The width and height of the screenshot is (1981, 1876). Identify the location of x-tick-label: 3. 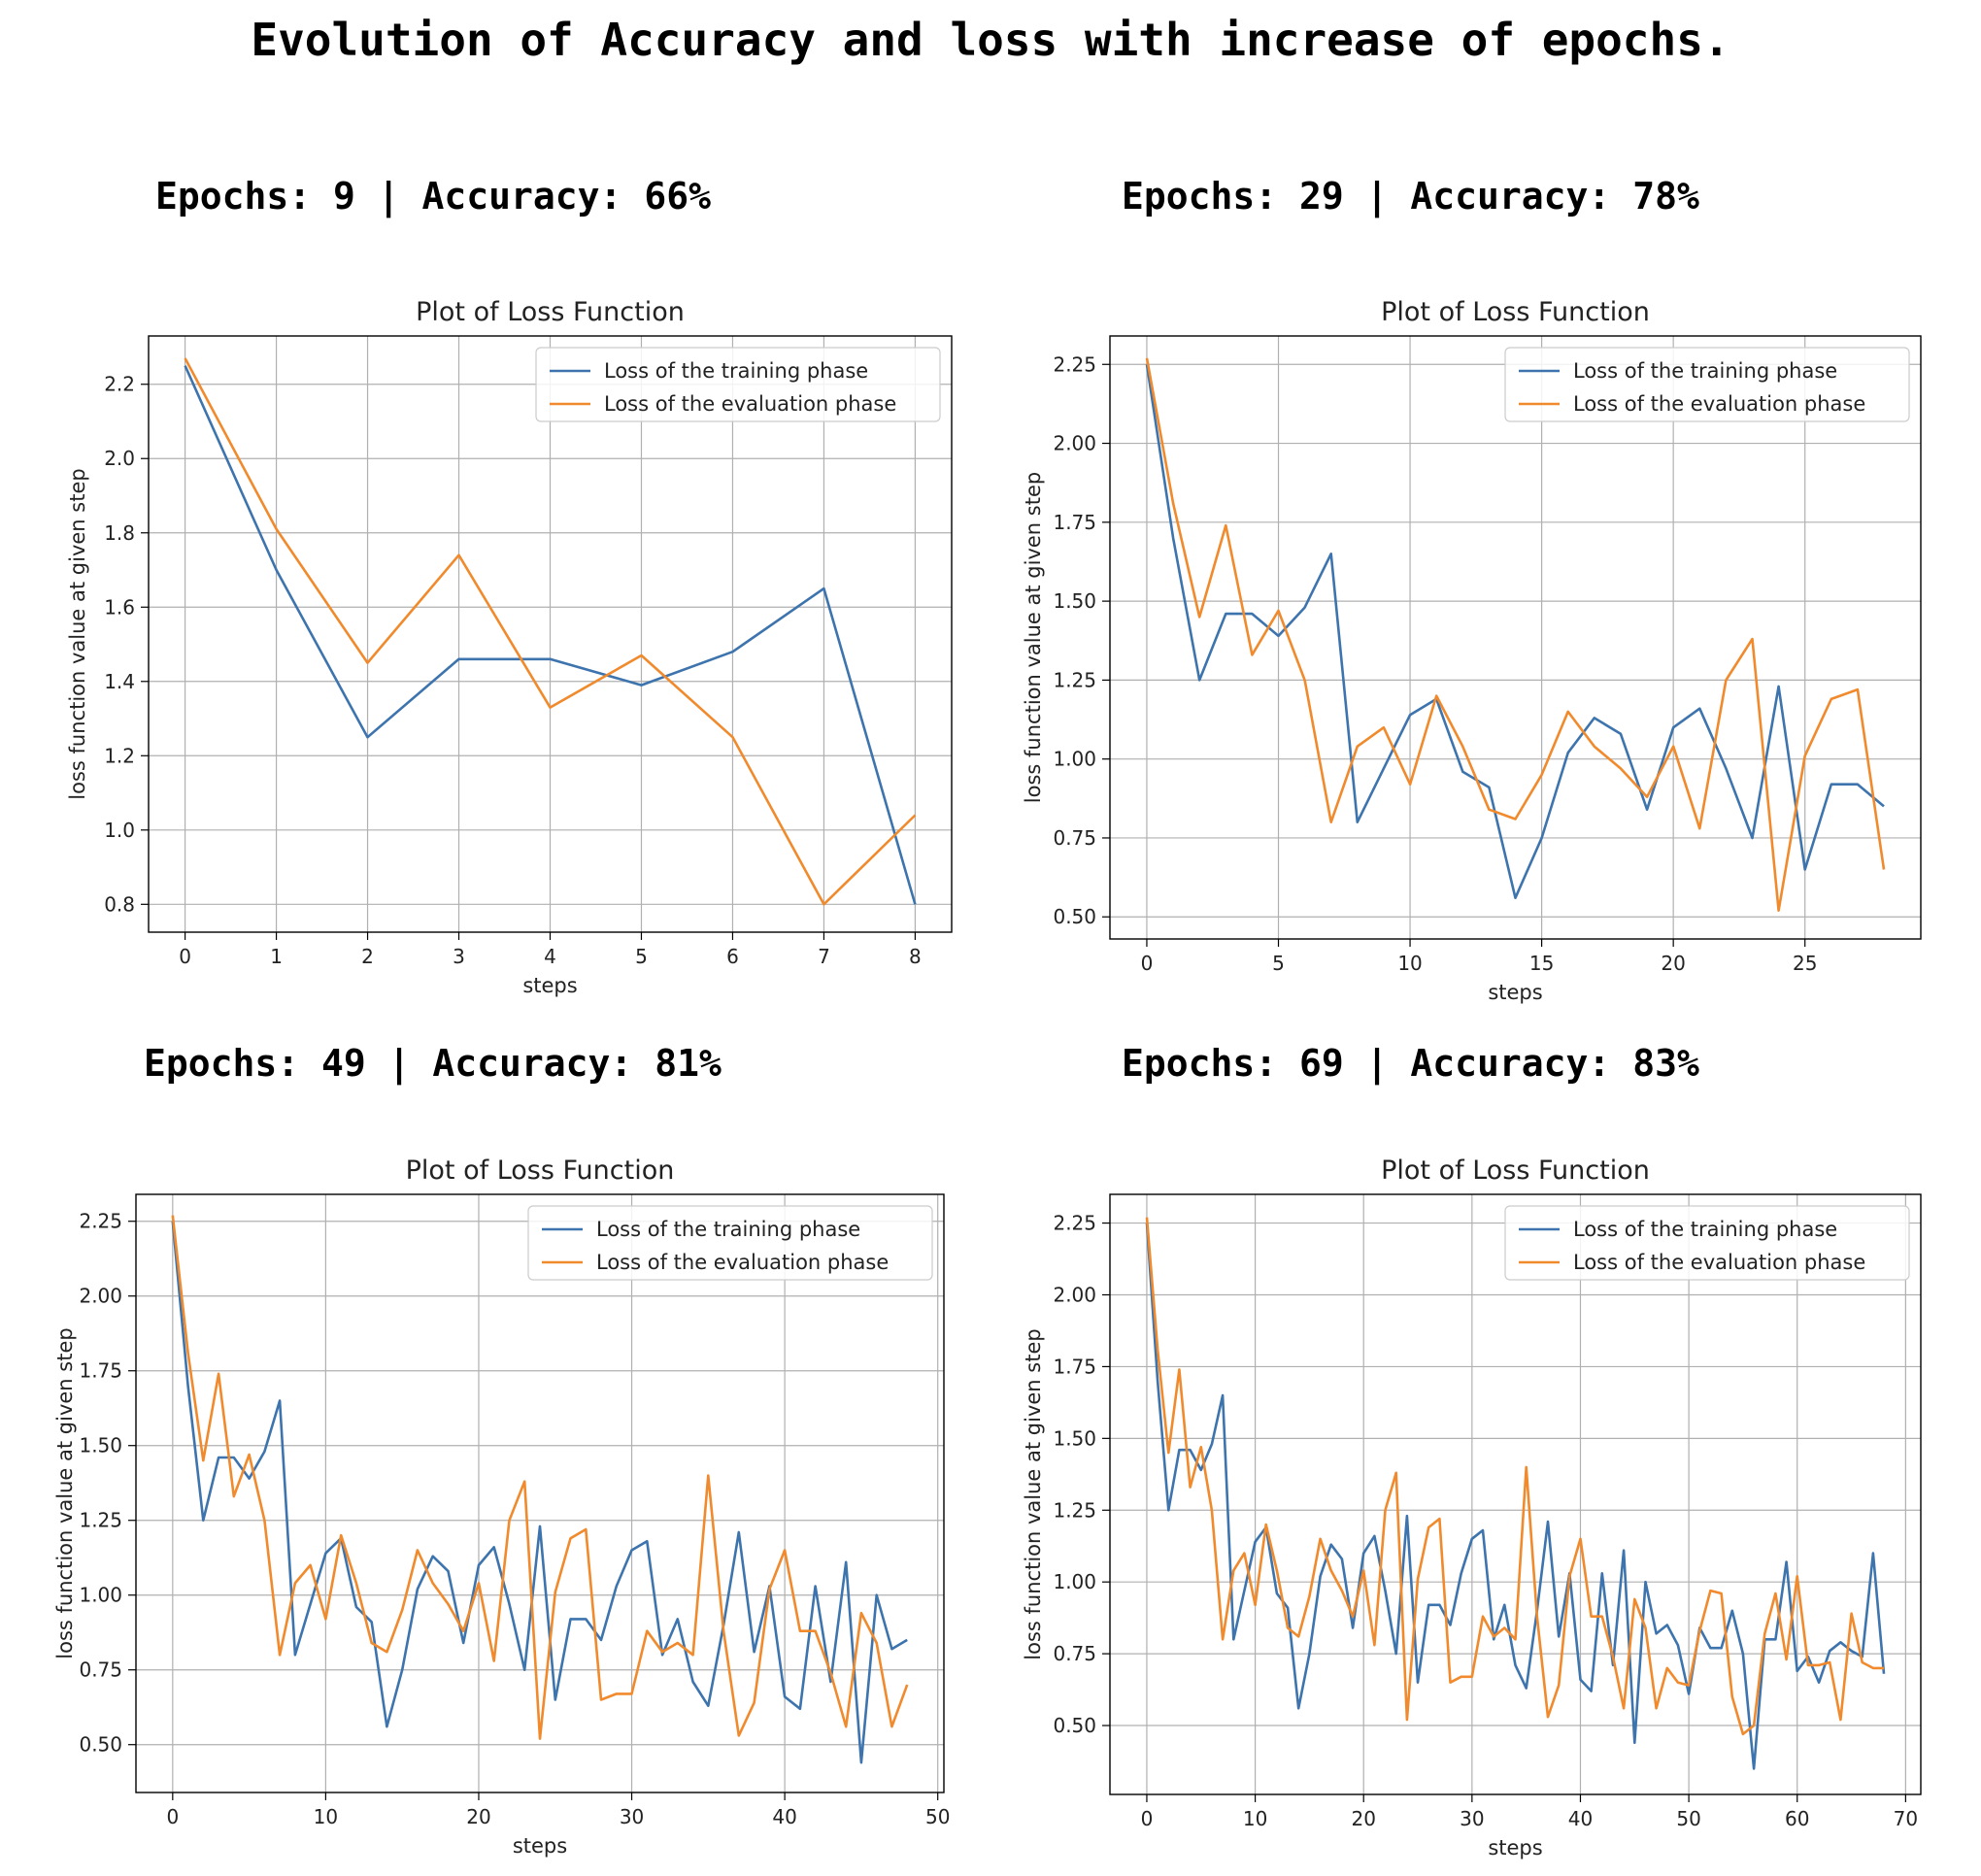
(459, 956).